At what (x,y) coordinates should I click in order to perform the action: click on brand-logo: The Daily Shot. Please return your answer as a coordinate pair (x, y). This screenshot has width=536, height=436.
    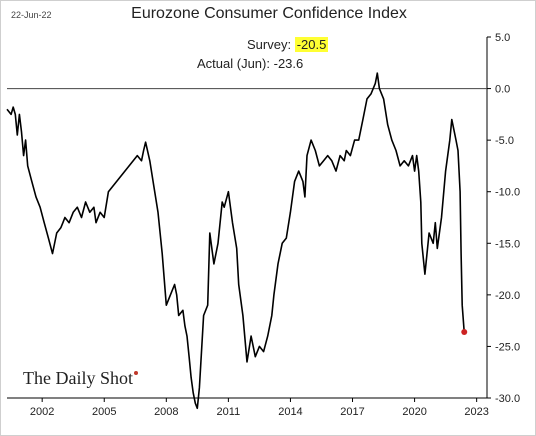
    Looking at the image, I should click on (80, 378).